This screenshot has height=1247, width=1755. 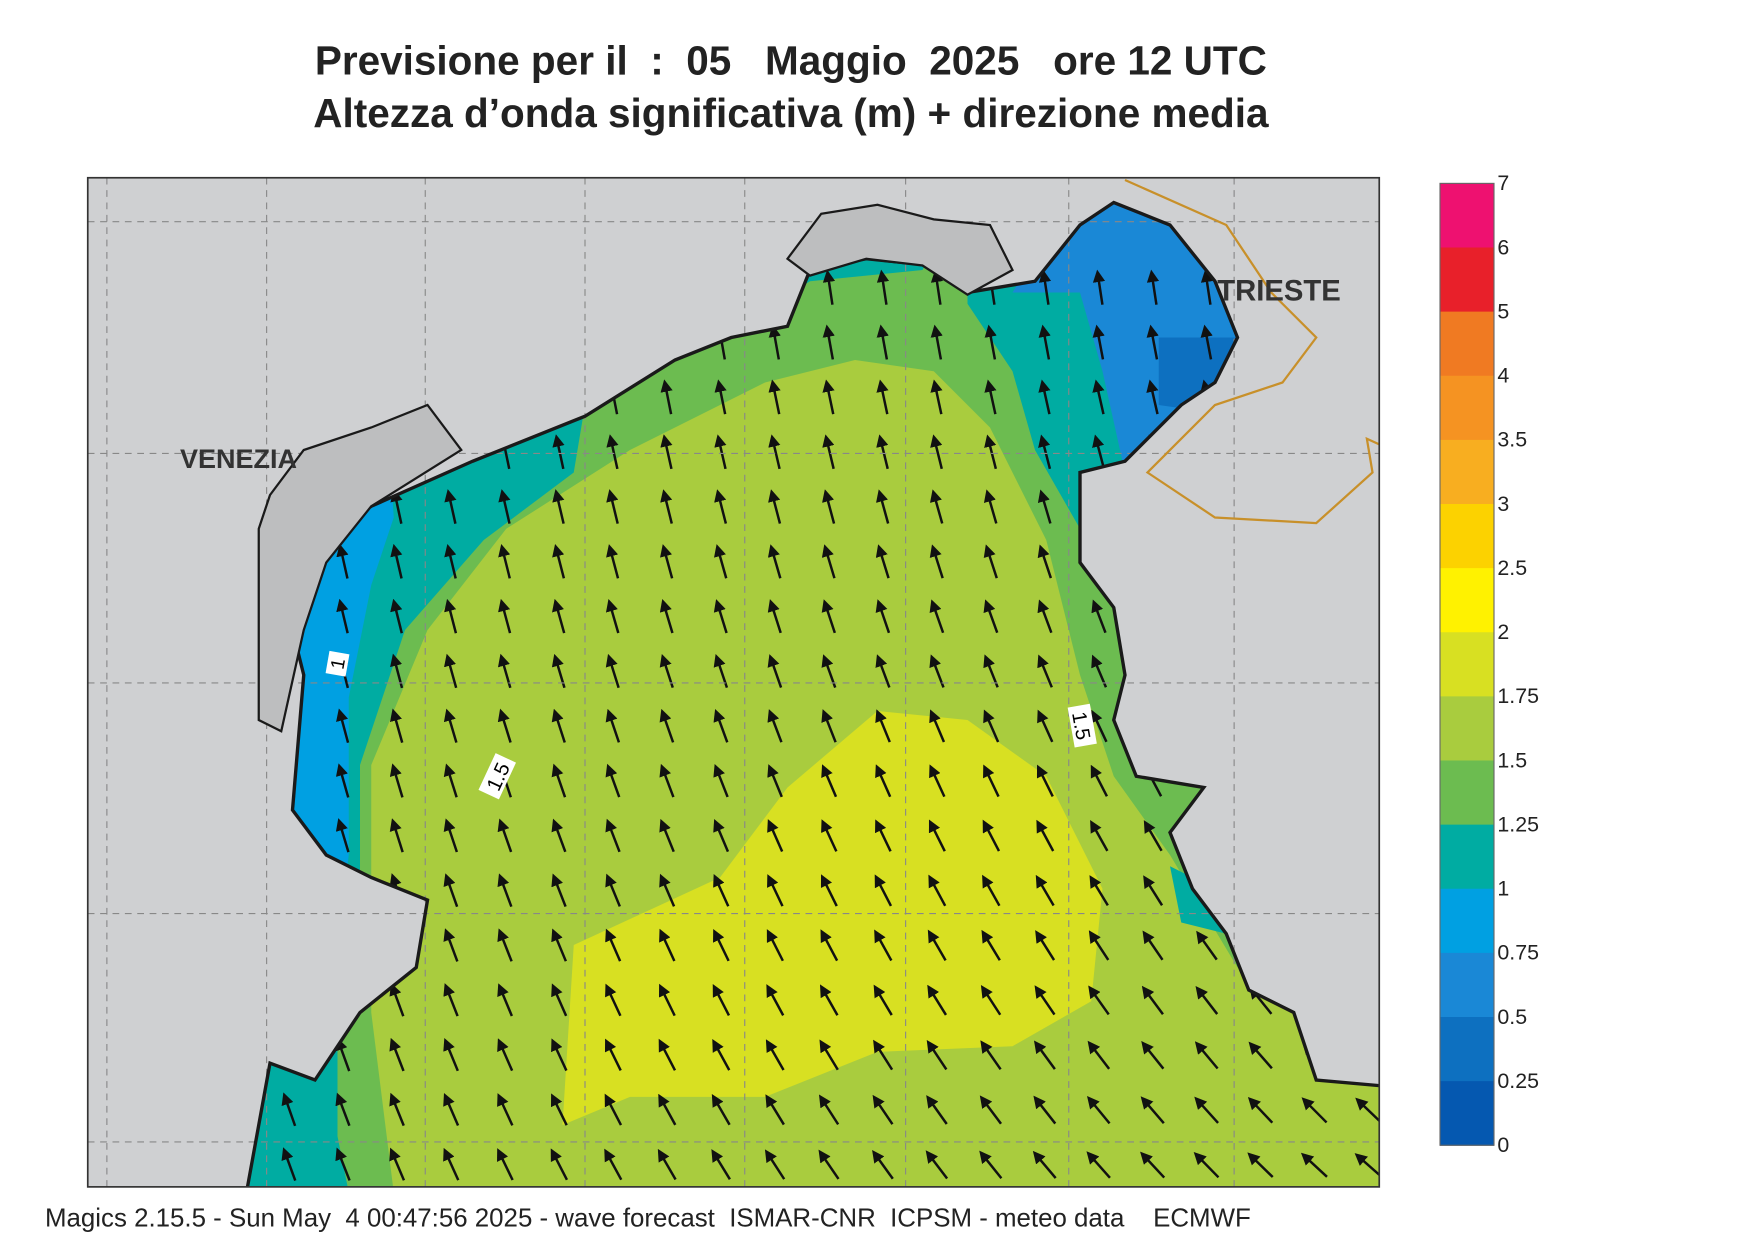 I want to click on colorbar-label: 1, so click(x=1503, y=889).